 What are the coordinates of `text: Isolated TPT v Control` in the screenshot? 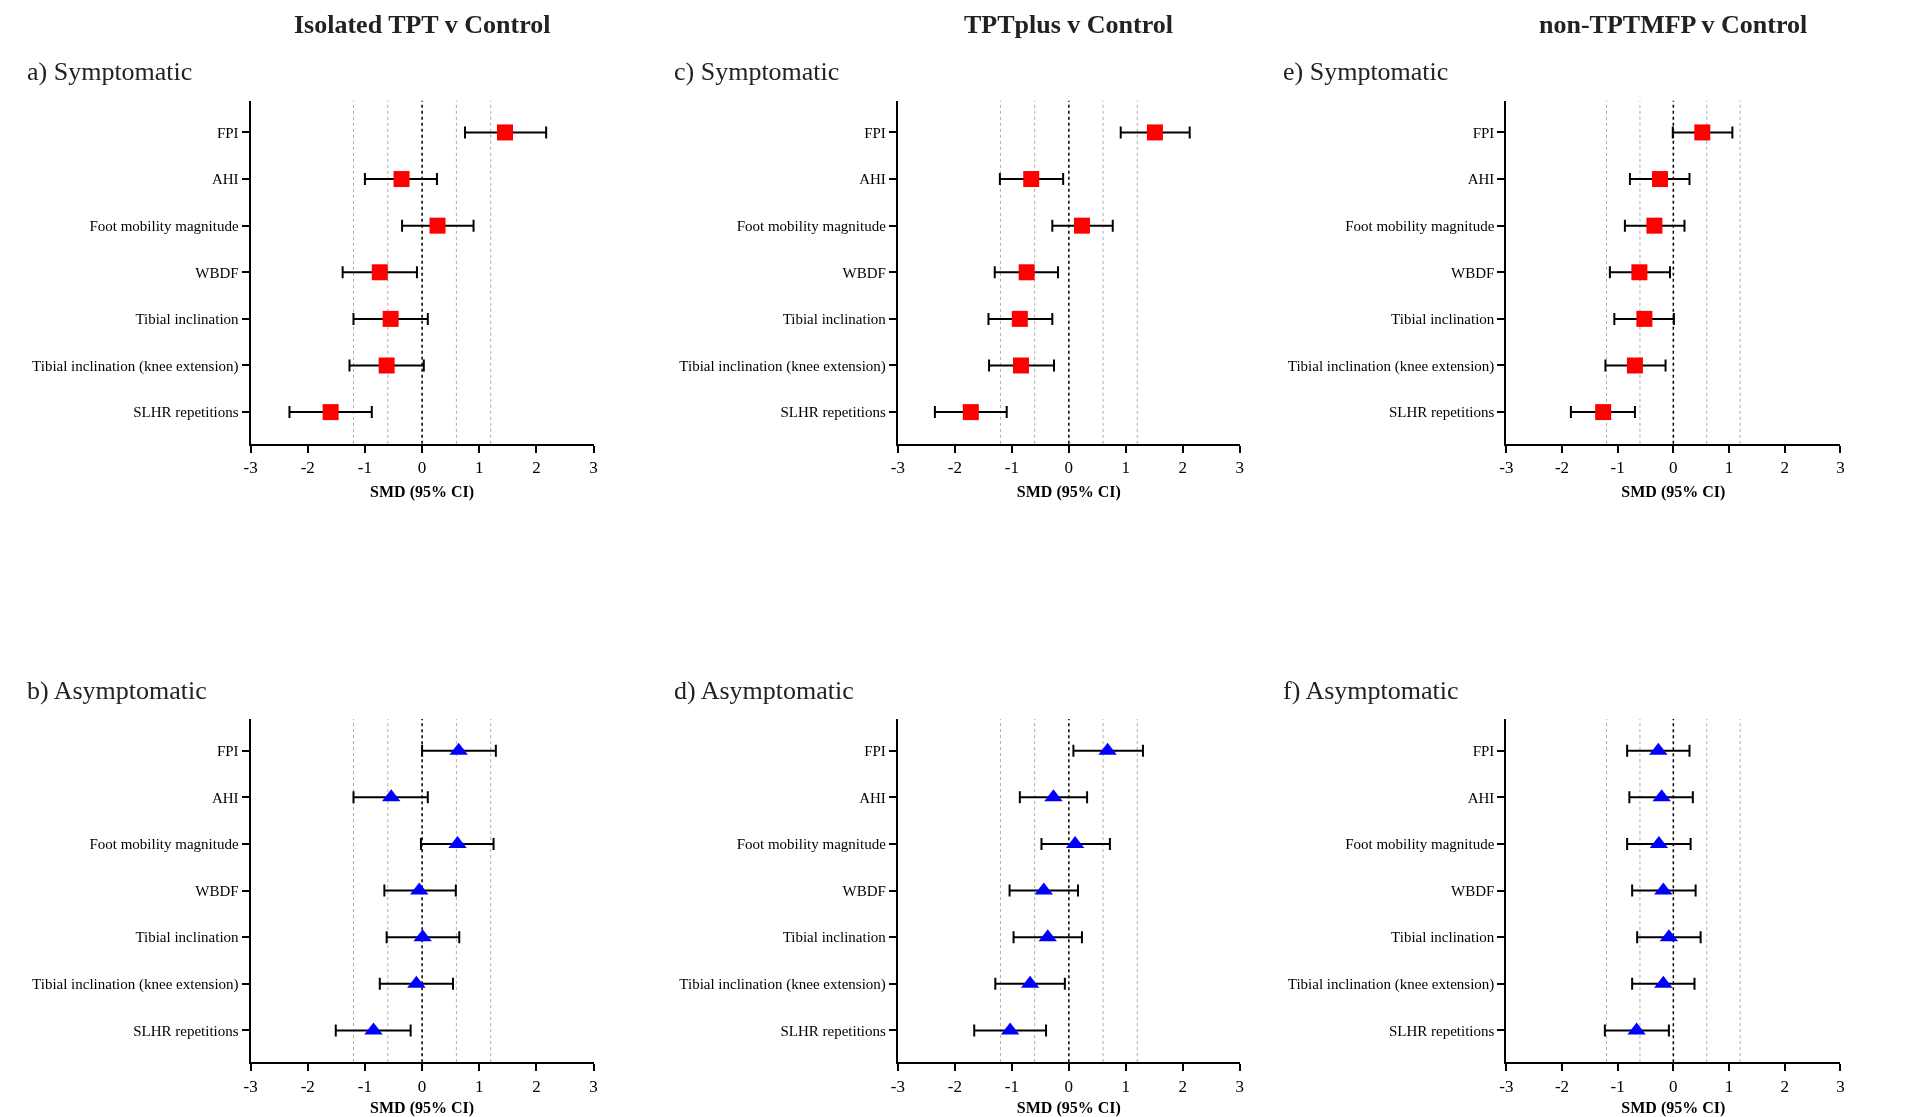 It's located at (422, 24).